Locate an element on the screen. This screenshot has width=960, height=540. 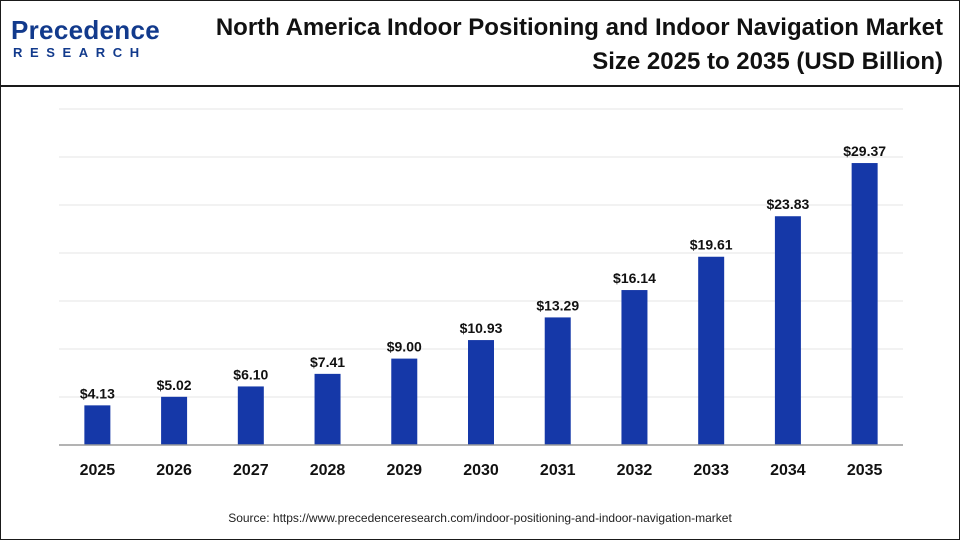
brand-logo: Precedence RESEARCH is located at coordinates (91, 40).